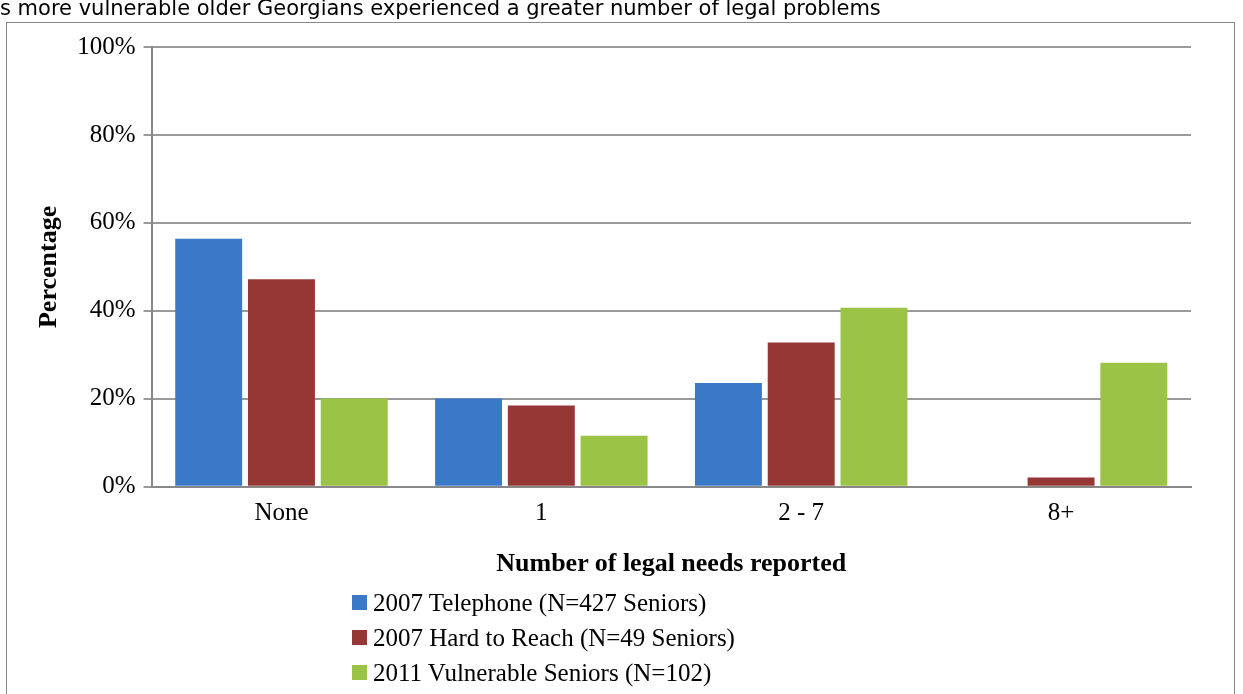 Image resolution: width=1243 pixels, height=694 pixels. What do you see at coordinates (801, 512) in the screenshot?
I see `x-tick-label: 2 - 7` at bounding box center [801, 512].